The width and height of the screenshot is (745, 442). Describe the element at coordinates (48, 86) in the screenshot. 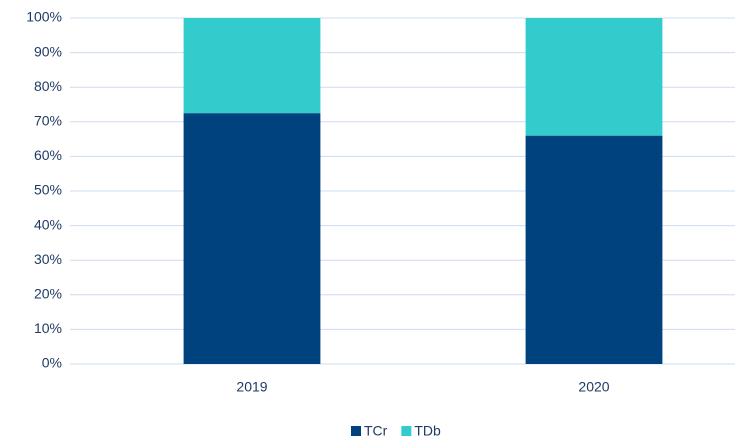

I see `y-tick-label: 80%` at that location.